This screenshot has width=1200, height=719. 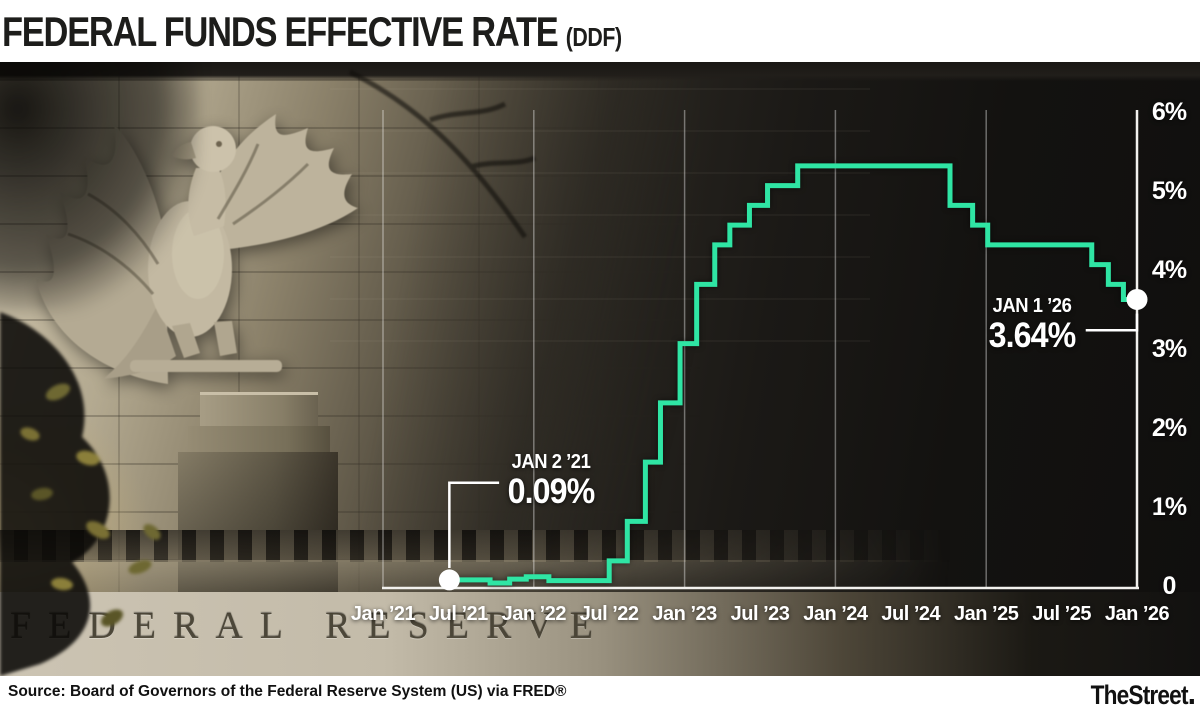 I want to click on pedestal-cap, so click(x=259, y=410).